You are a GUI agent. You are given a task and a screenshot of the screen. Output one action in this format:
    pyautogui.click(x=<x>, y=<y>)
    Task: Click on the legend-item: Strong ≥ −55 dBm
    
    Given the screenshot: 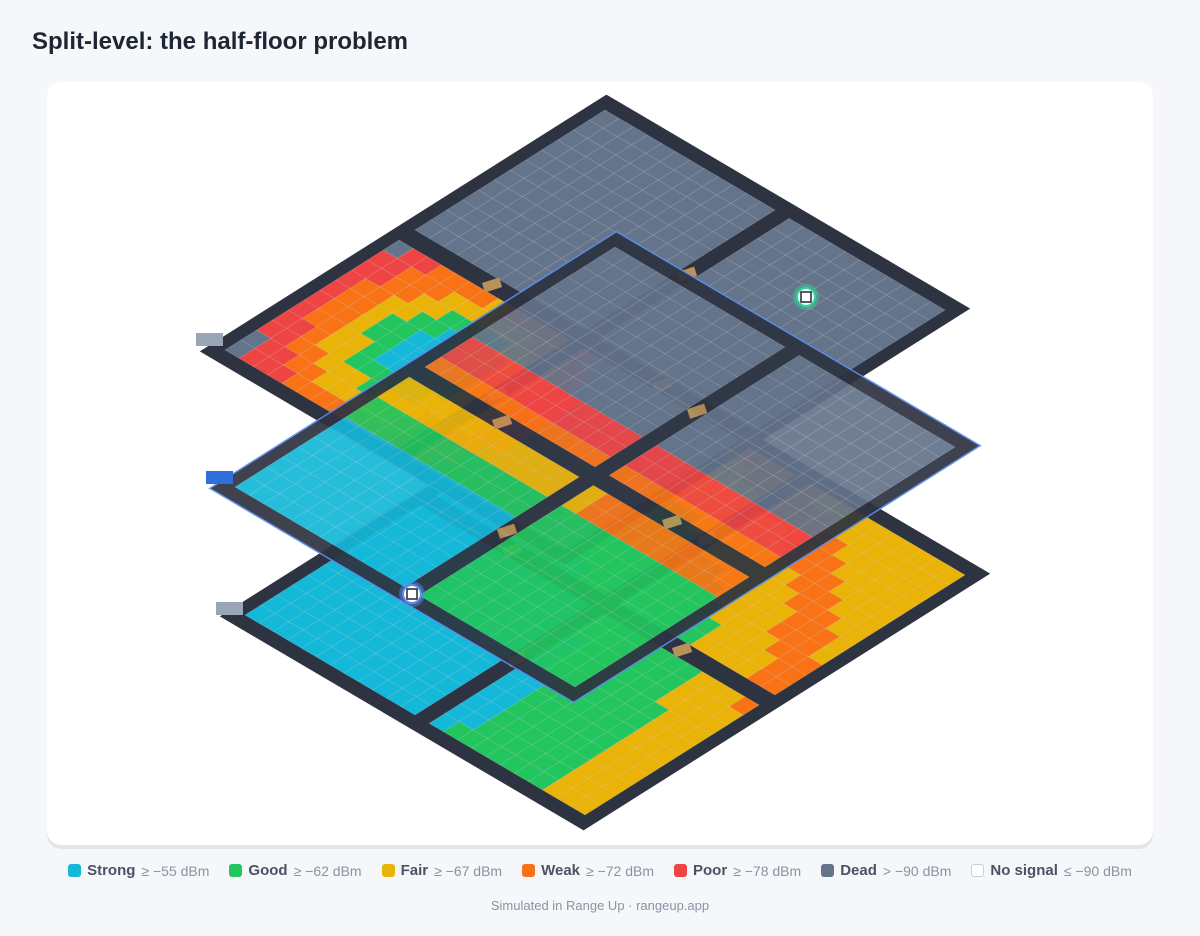 What is the action you would take?
    pyautogui.click(x=138, y=870)
    